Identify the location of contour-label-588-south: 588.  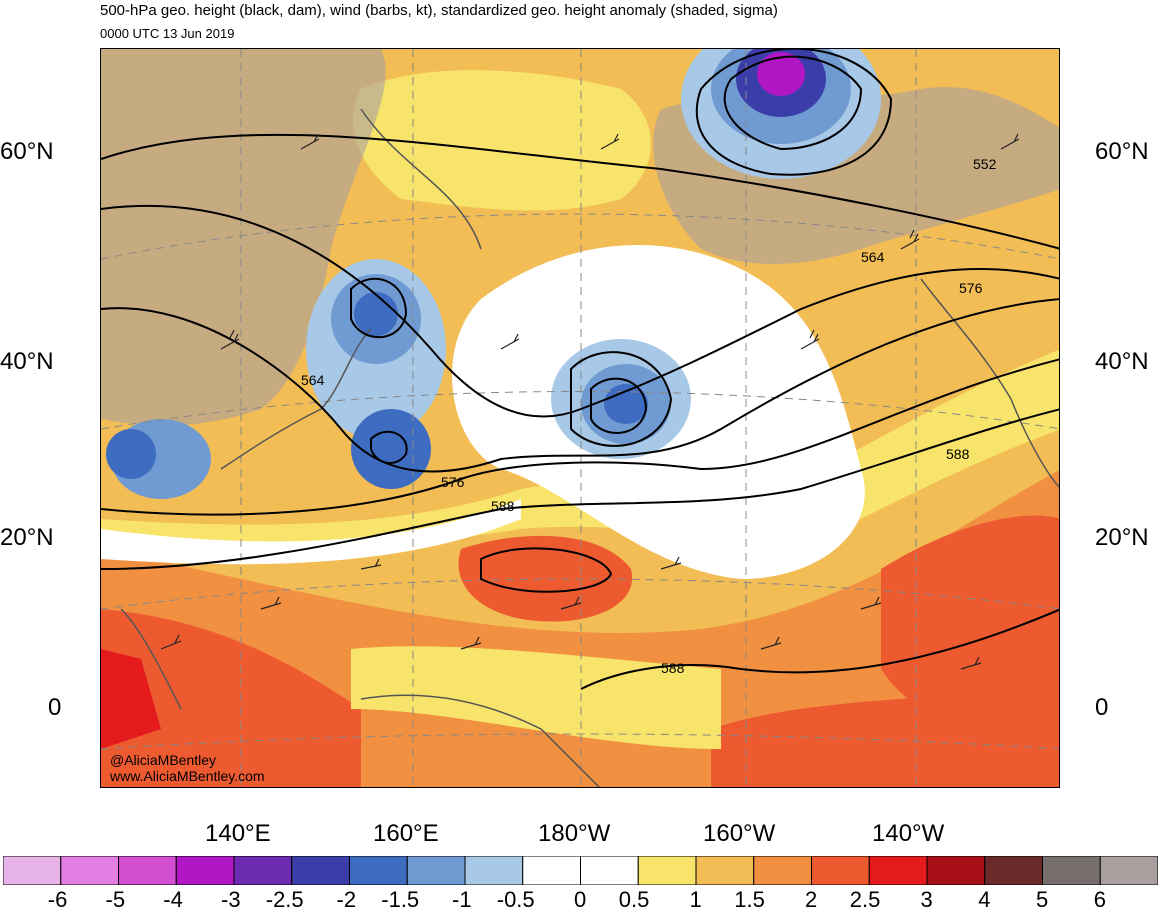
(673, 668).